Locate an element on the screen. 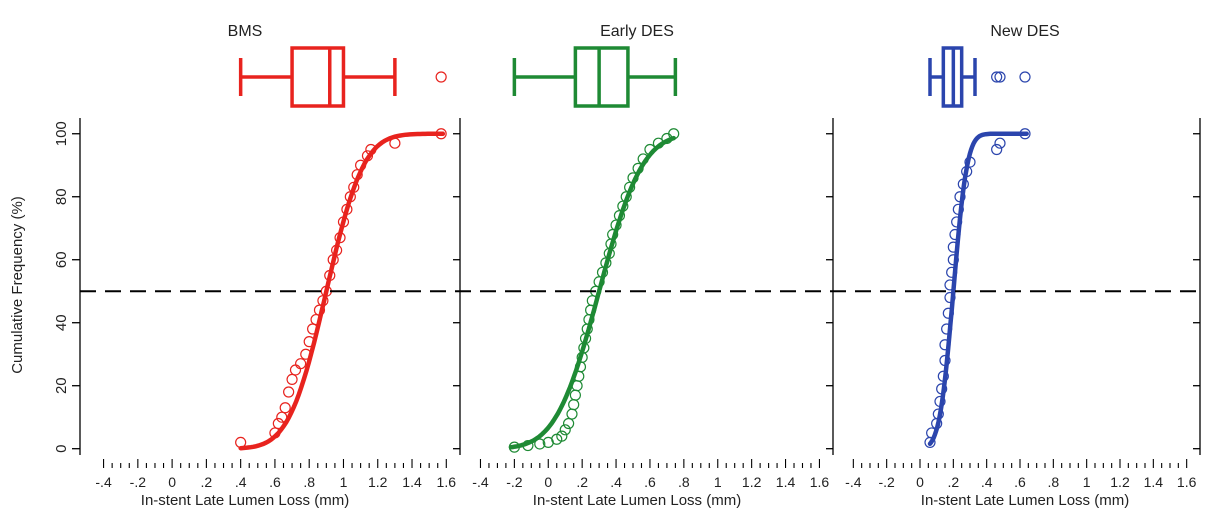  x-ticks-bms: -.4 -.2 0 .2 .4 .6 .8 1 1.2 1.4 1.6 is located at coordinates (275, 474).